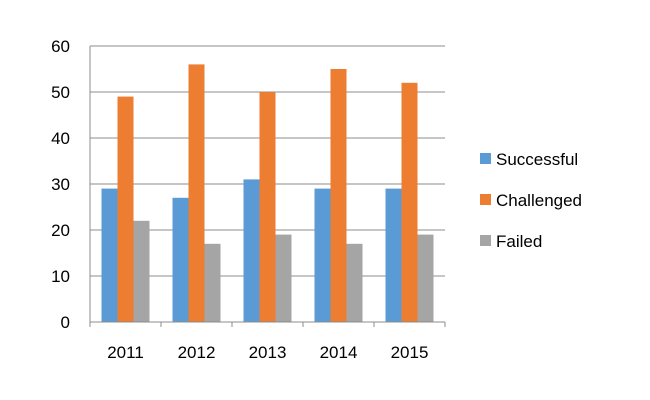 The image size is (650, 400). What do you see at coordinates (60, 276) in the screenshot?
I see `y-tick-label: 10` at bounding box center [60, 276].